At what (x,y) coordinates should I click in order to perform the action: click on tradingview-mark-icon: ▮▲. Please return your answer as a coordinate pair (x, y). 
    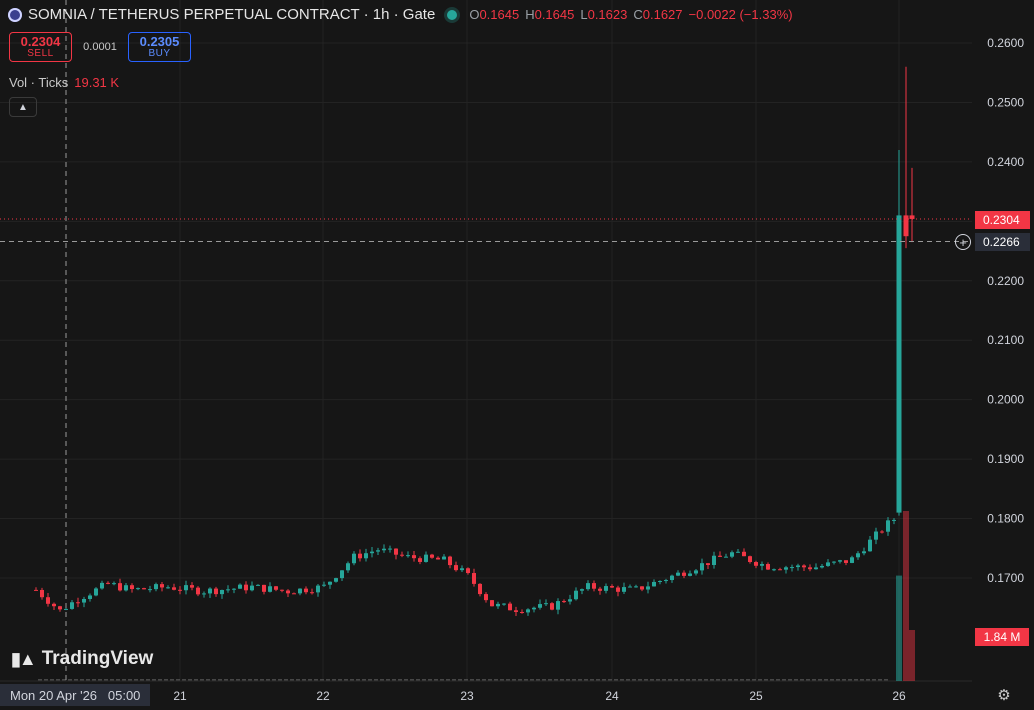
    Looking at the image, I should click on (24, 658).